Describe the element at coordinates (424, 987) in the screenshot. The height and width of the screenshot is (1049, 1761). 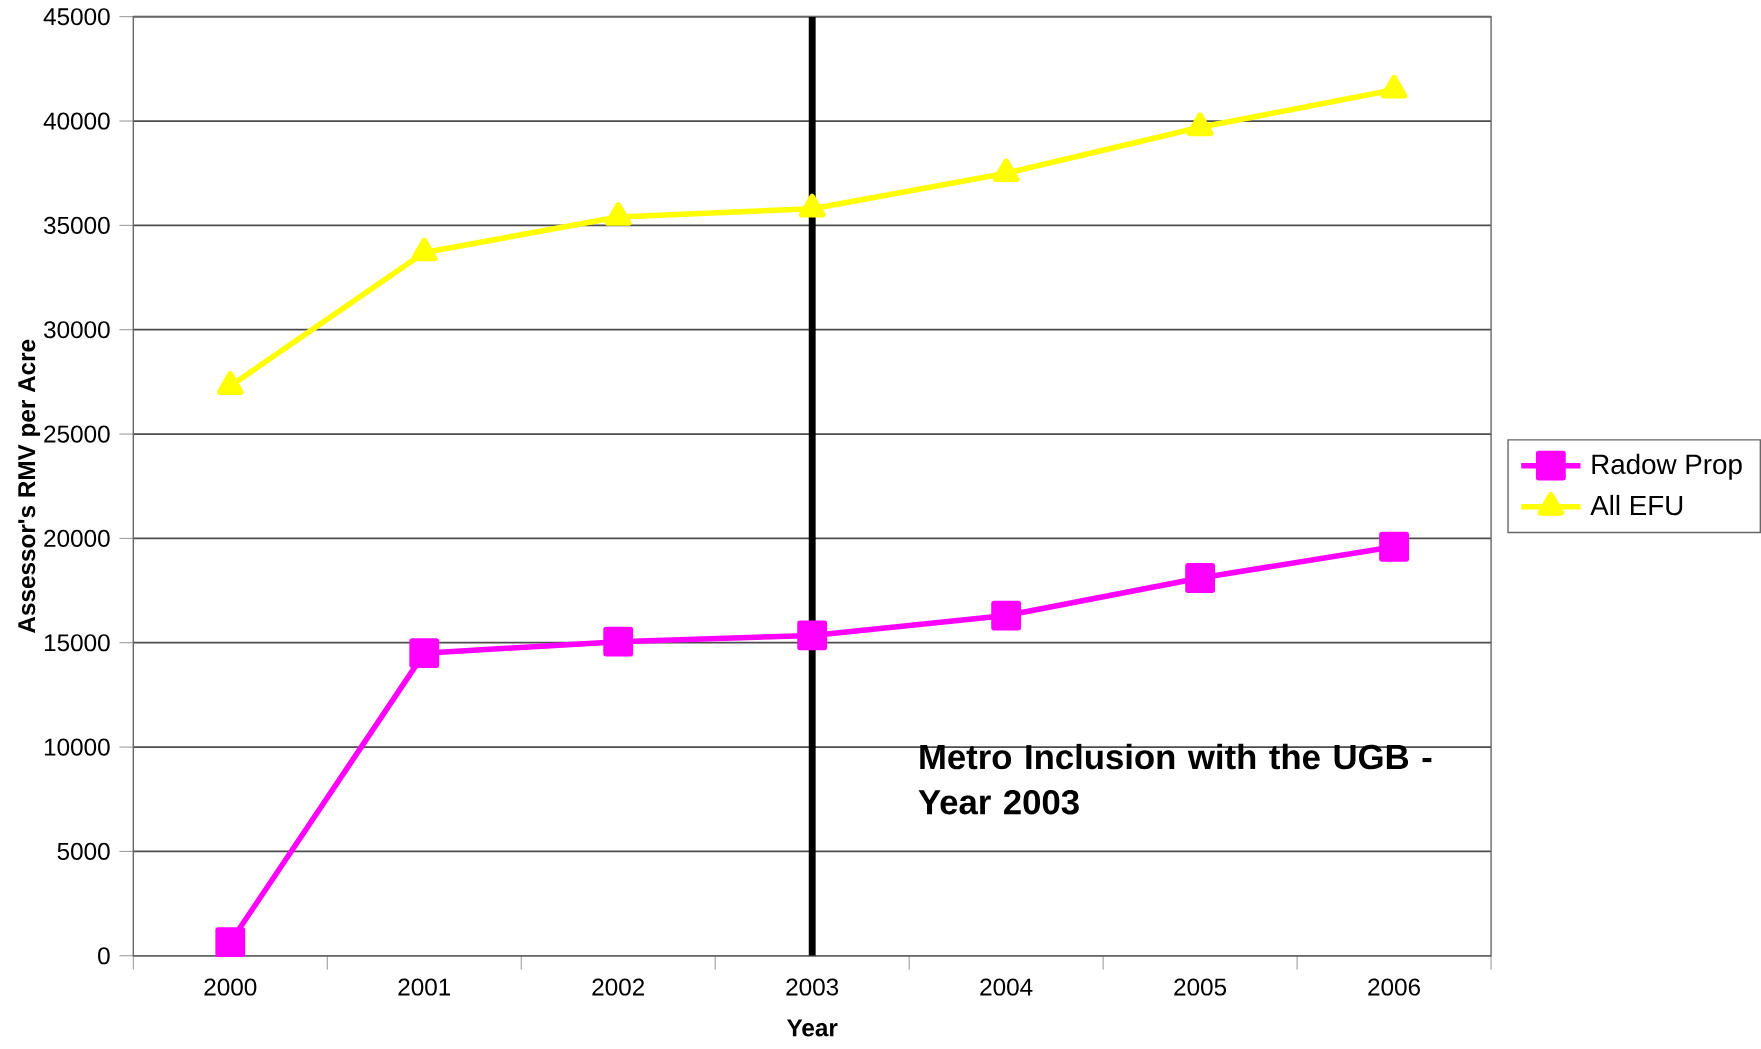
I see `x-tick-label: 2001` at that location.